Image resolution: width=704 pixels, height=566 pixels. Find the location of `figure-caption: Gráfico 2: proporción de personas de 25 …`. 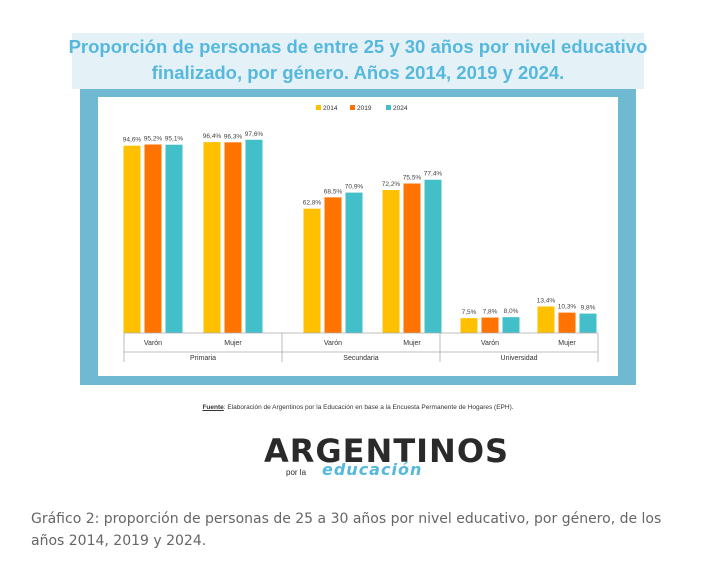

figure-caption: Gráfico 2: proporción de personas de 25 … is located at coordinates (346, 530).